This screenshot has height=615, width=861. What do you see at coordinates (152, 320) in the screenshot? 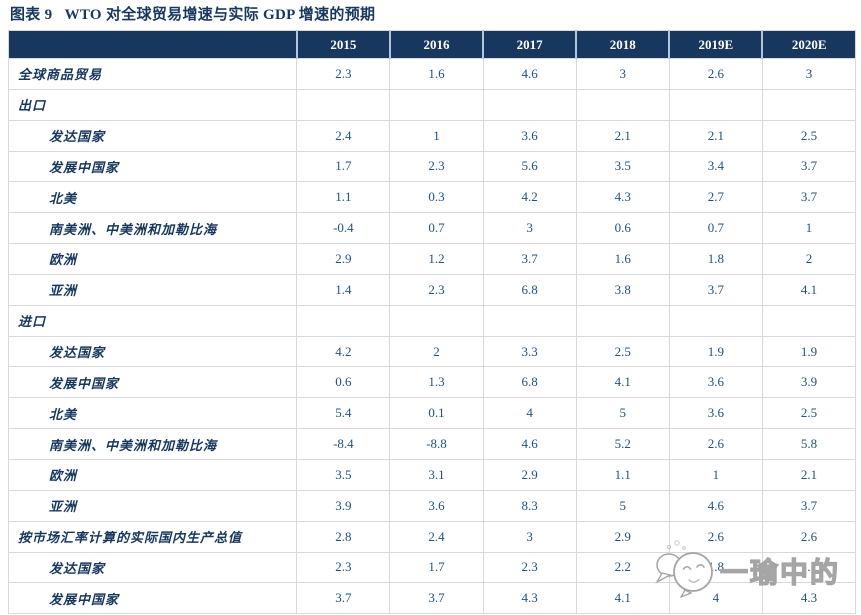
I see `row-label: 进口` at bounding box center [152, 320].